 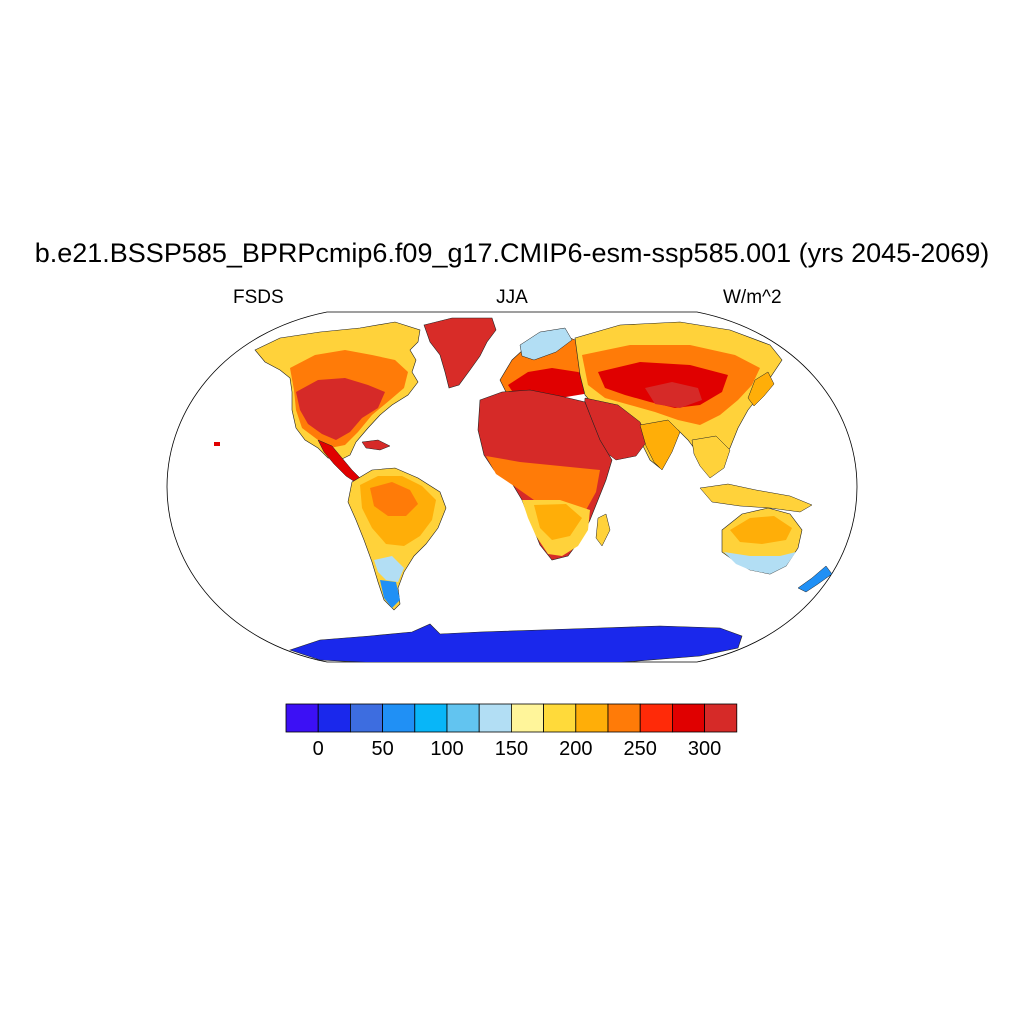 What do you see at coordinates (558, 522) in the screenshot?
I see `land-africa-orange2` at bounding box center [558, 522].